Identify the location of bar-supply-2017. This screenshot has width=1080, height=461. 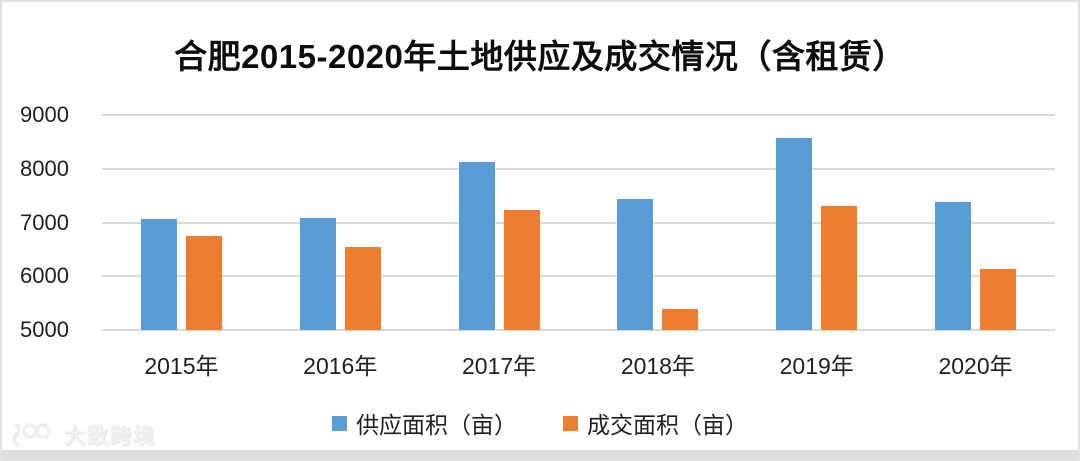
(476, 246).